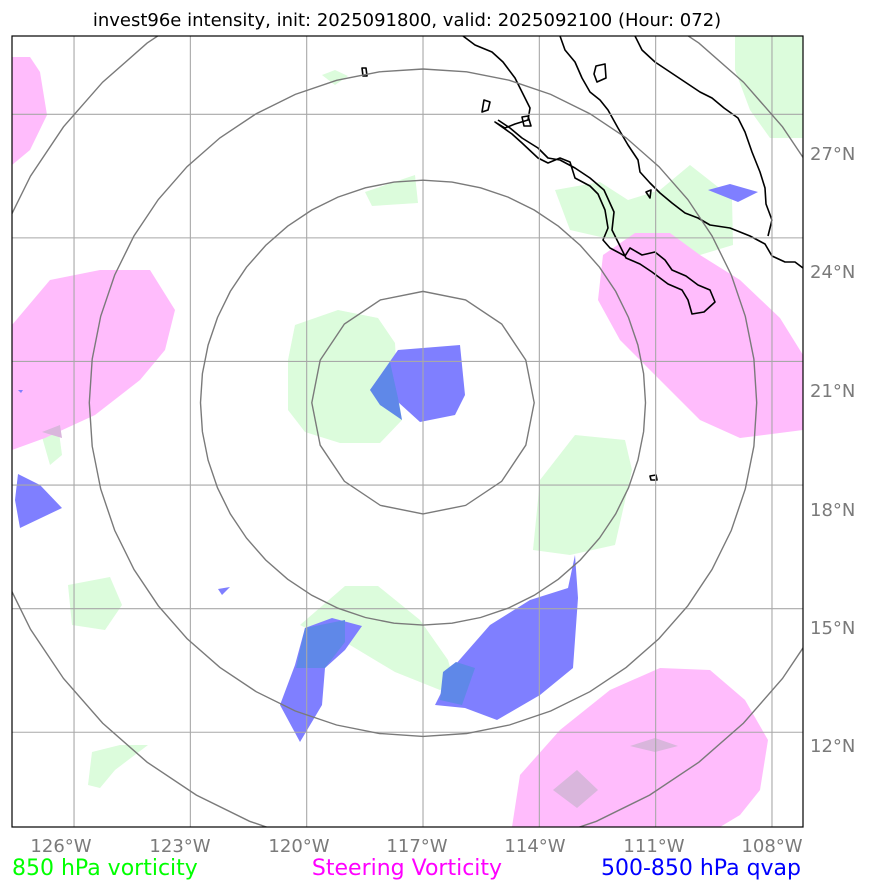 The height and width of the screenshot is (891, 873). I want to click on legend-vorticity-850: 850 hPa vorticity, so click(105, 868).